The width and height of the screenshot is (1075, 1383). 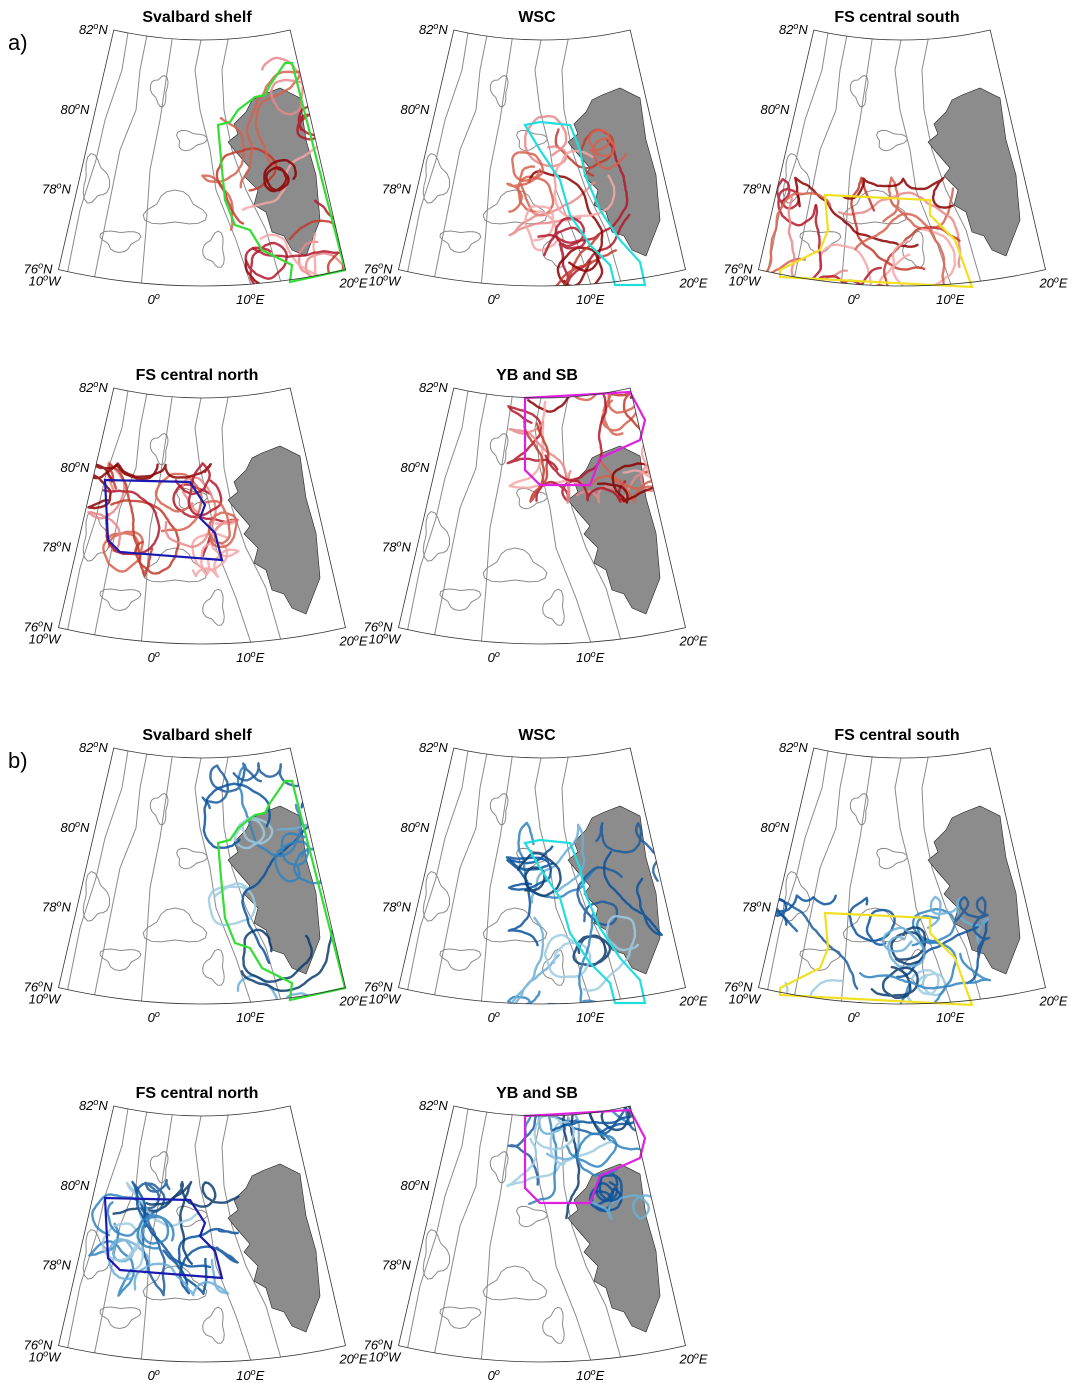 I want to click on panel-group-label: a), so click(x=18, y=42).